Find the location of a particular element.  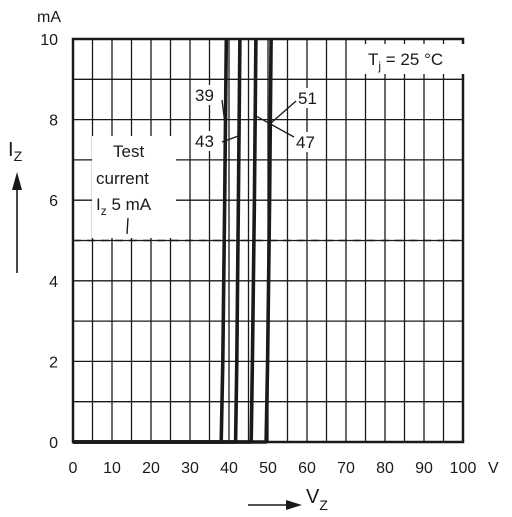

x-axis-label: VZ is located at coordinates (317, 499).